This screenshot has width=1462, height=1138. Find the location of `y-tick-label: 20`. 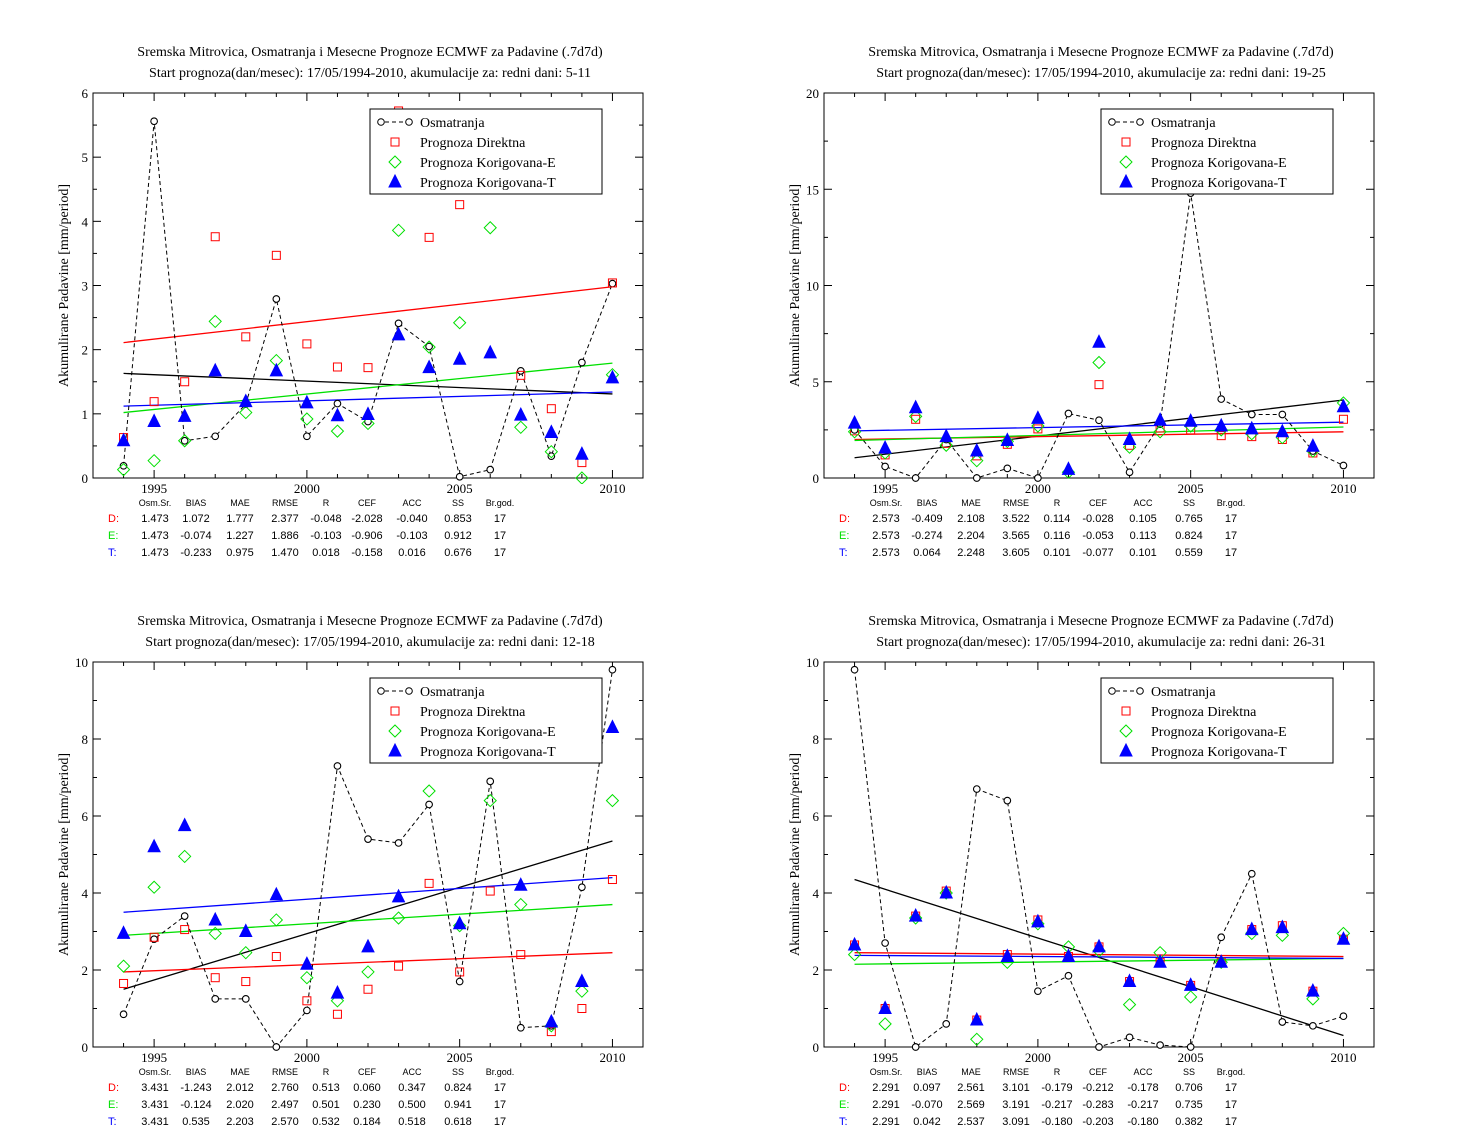

y-tick-label: 20 is located at coordinates (812, 93).